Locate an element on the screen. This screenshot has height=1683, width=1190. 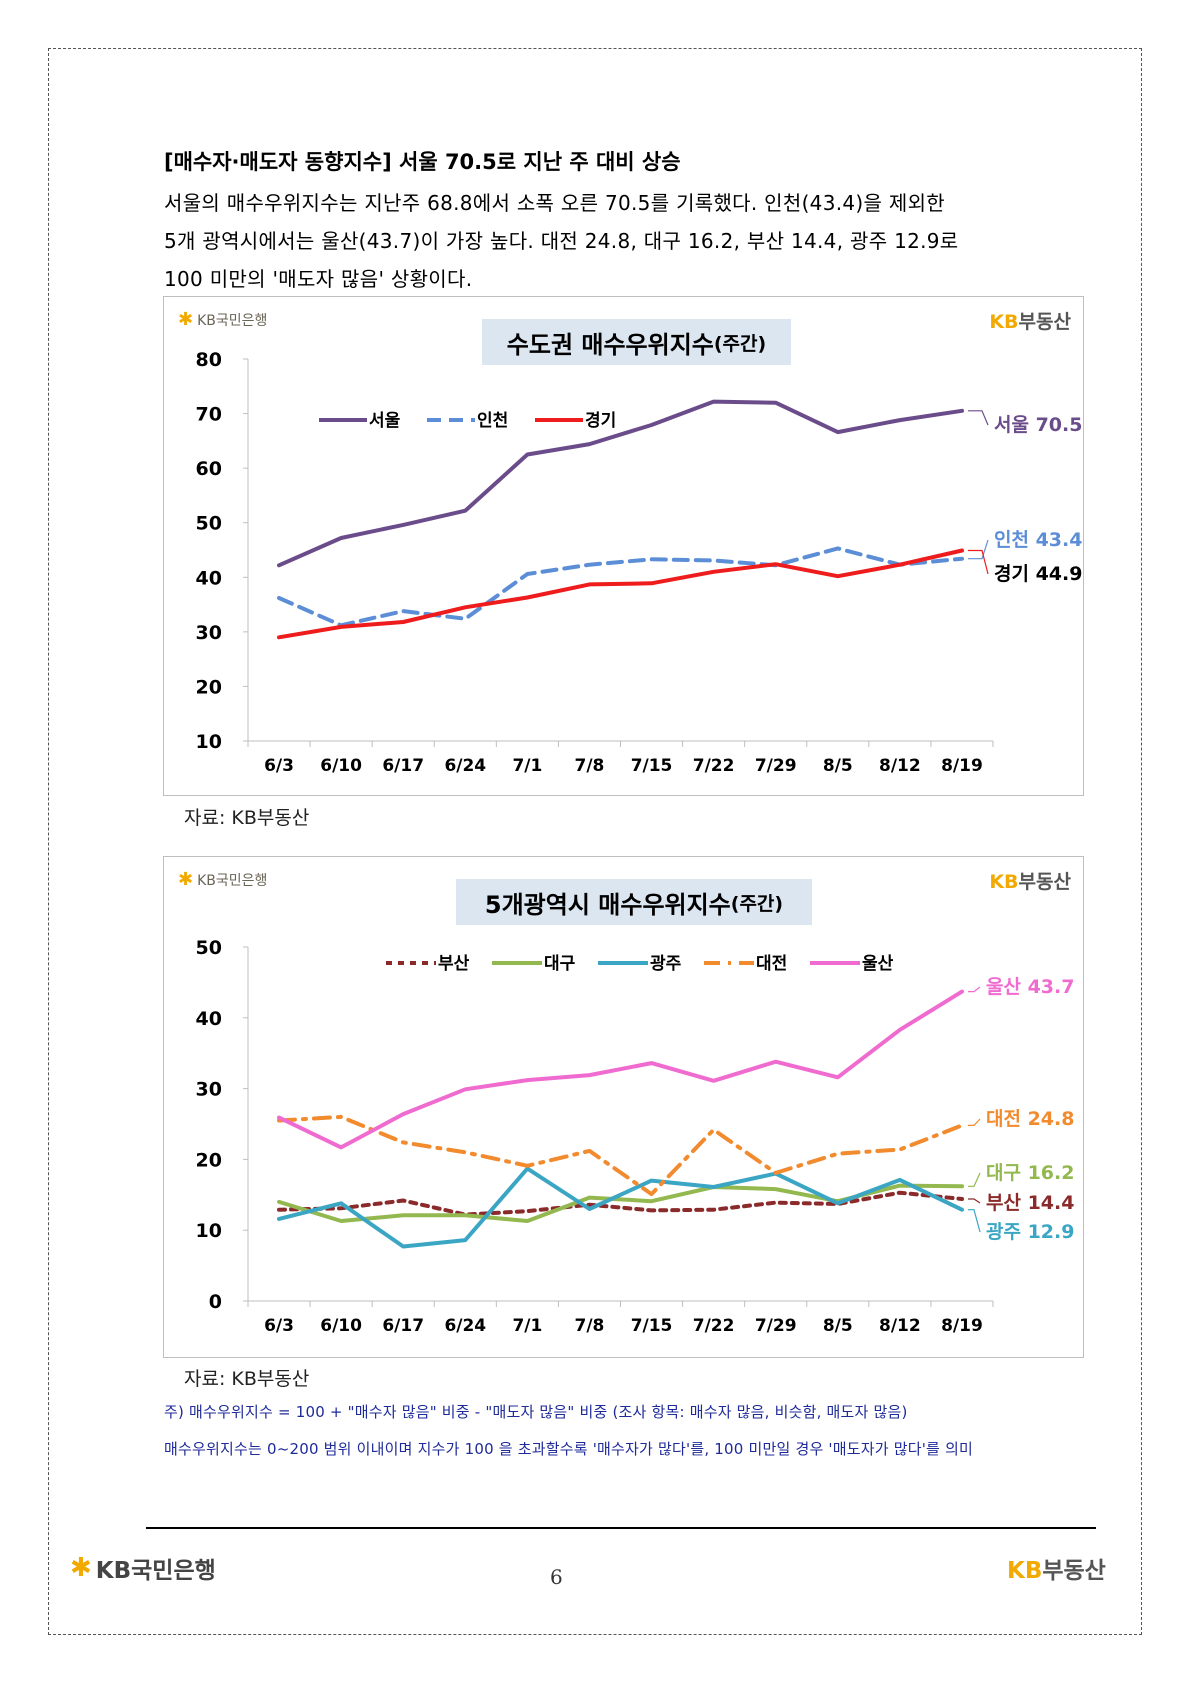
section-heading: [매수자·매도자 동향지수] 서울 70.5로 지난 주 대비 상승 is located at coordinates (422, 162).